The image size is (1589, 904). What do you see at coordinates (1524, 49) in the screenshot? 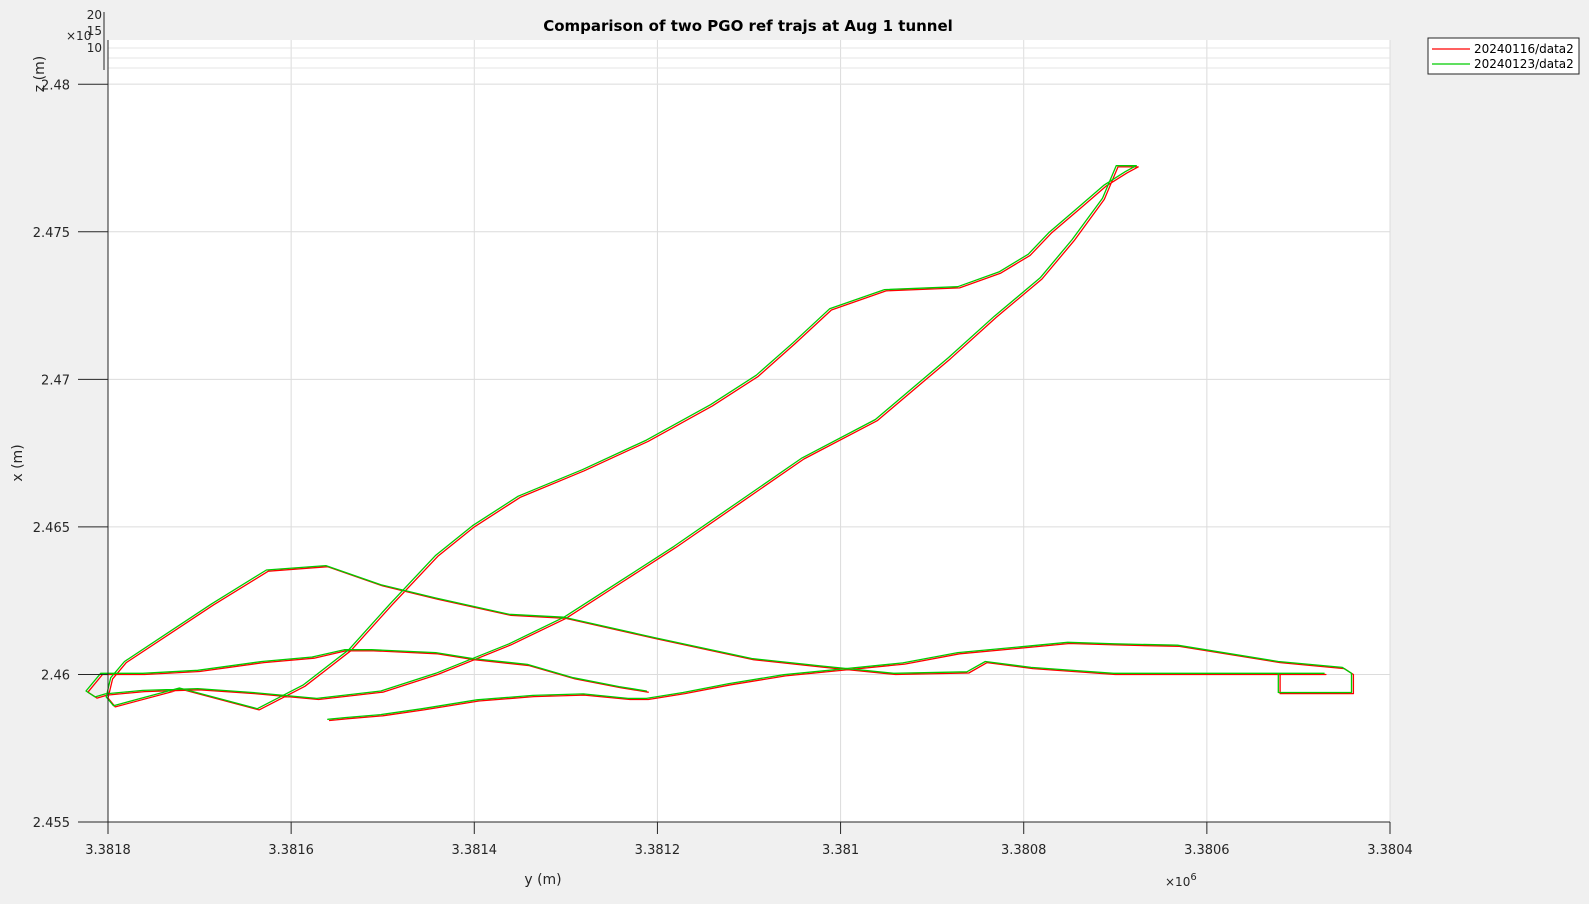
I see `legend-label-series-1: 20240116/data2` at bounding box center [1524, 49].